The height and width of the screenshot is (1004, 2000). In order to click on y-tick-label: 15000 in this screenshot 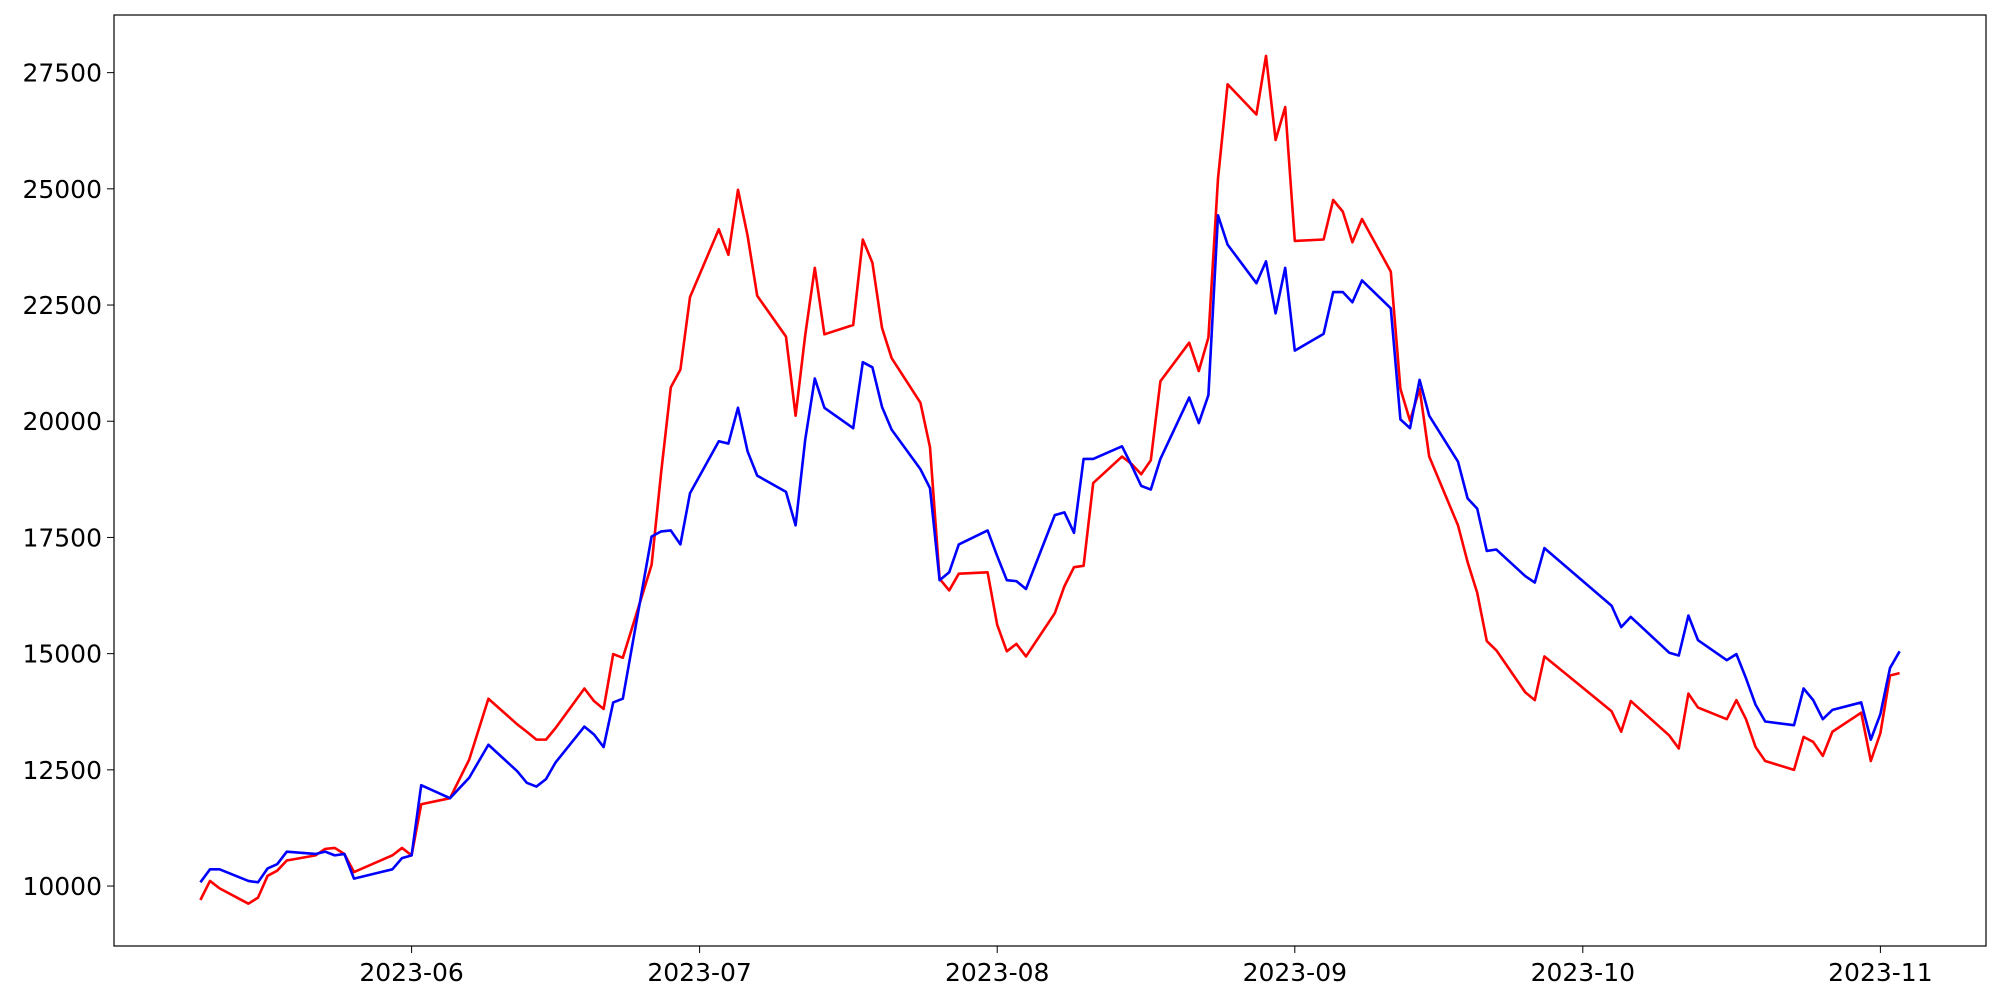, I will do `click(62, 654)`.